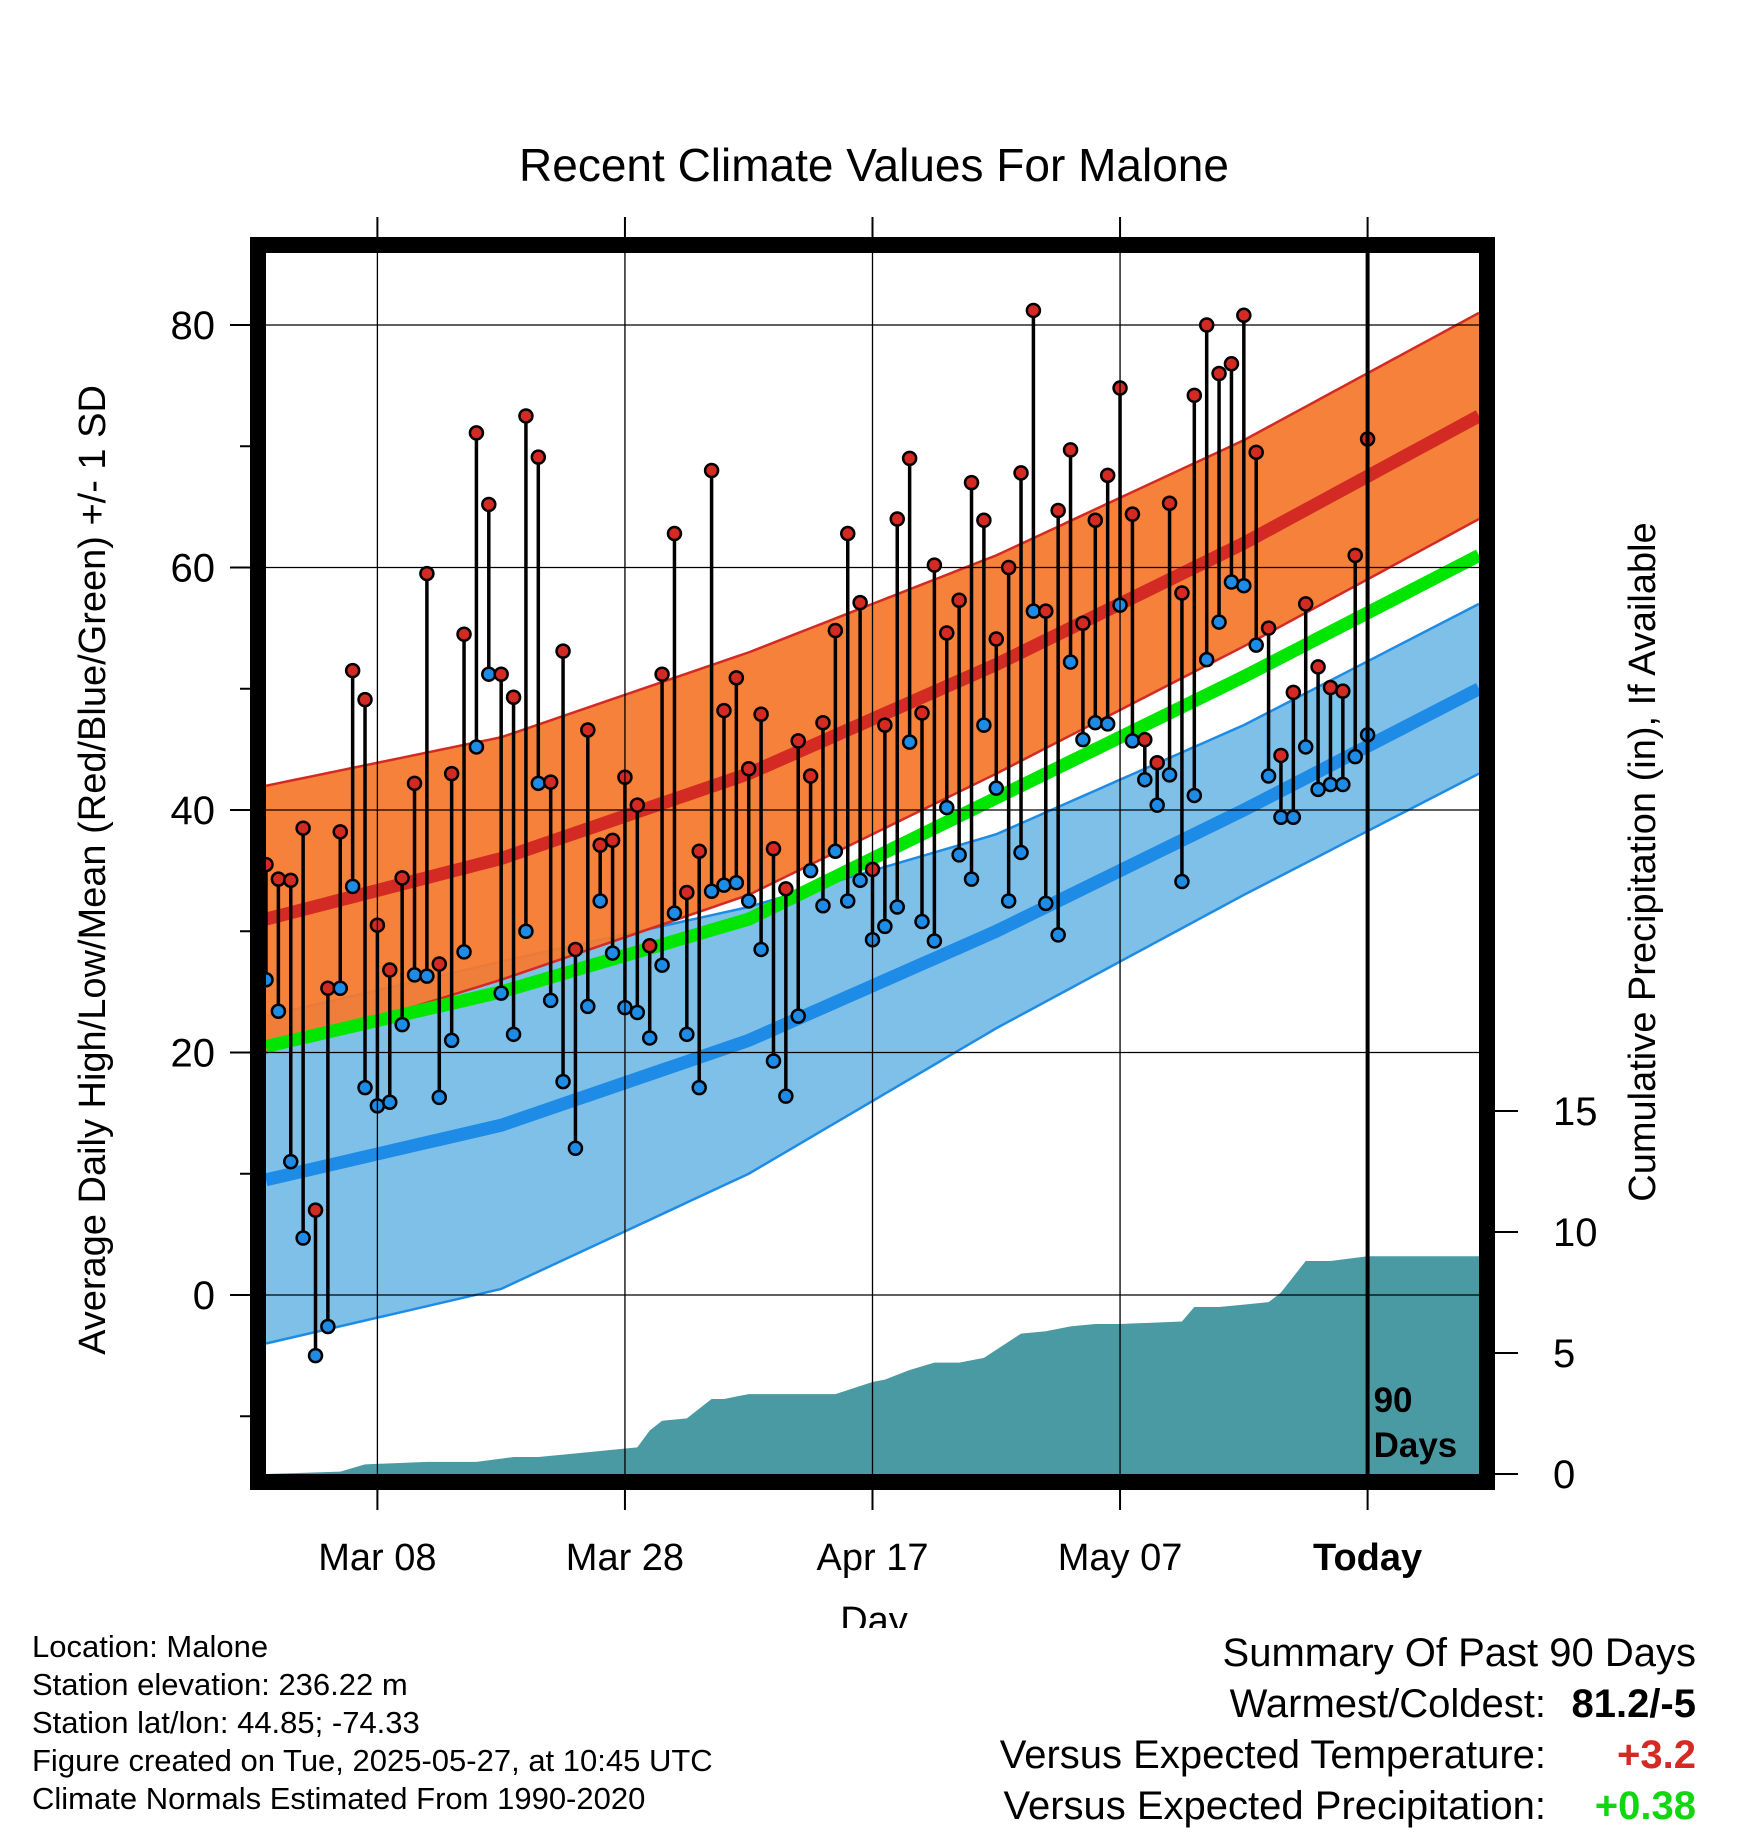 This screenshot has height=1832, width=1748. Describe the element at coordinates (204, 1296) in the screenshot. I see `y-tick-label: 0` at that location.